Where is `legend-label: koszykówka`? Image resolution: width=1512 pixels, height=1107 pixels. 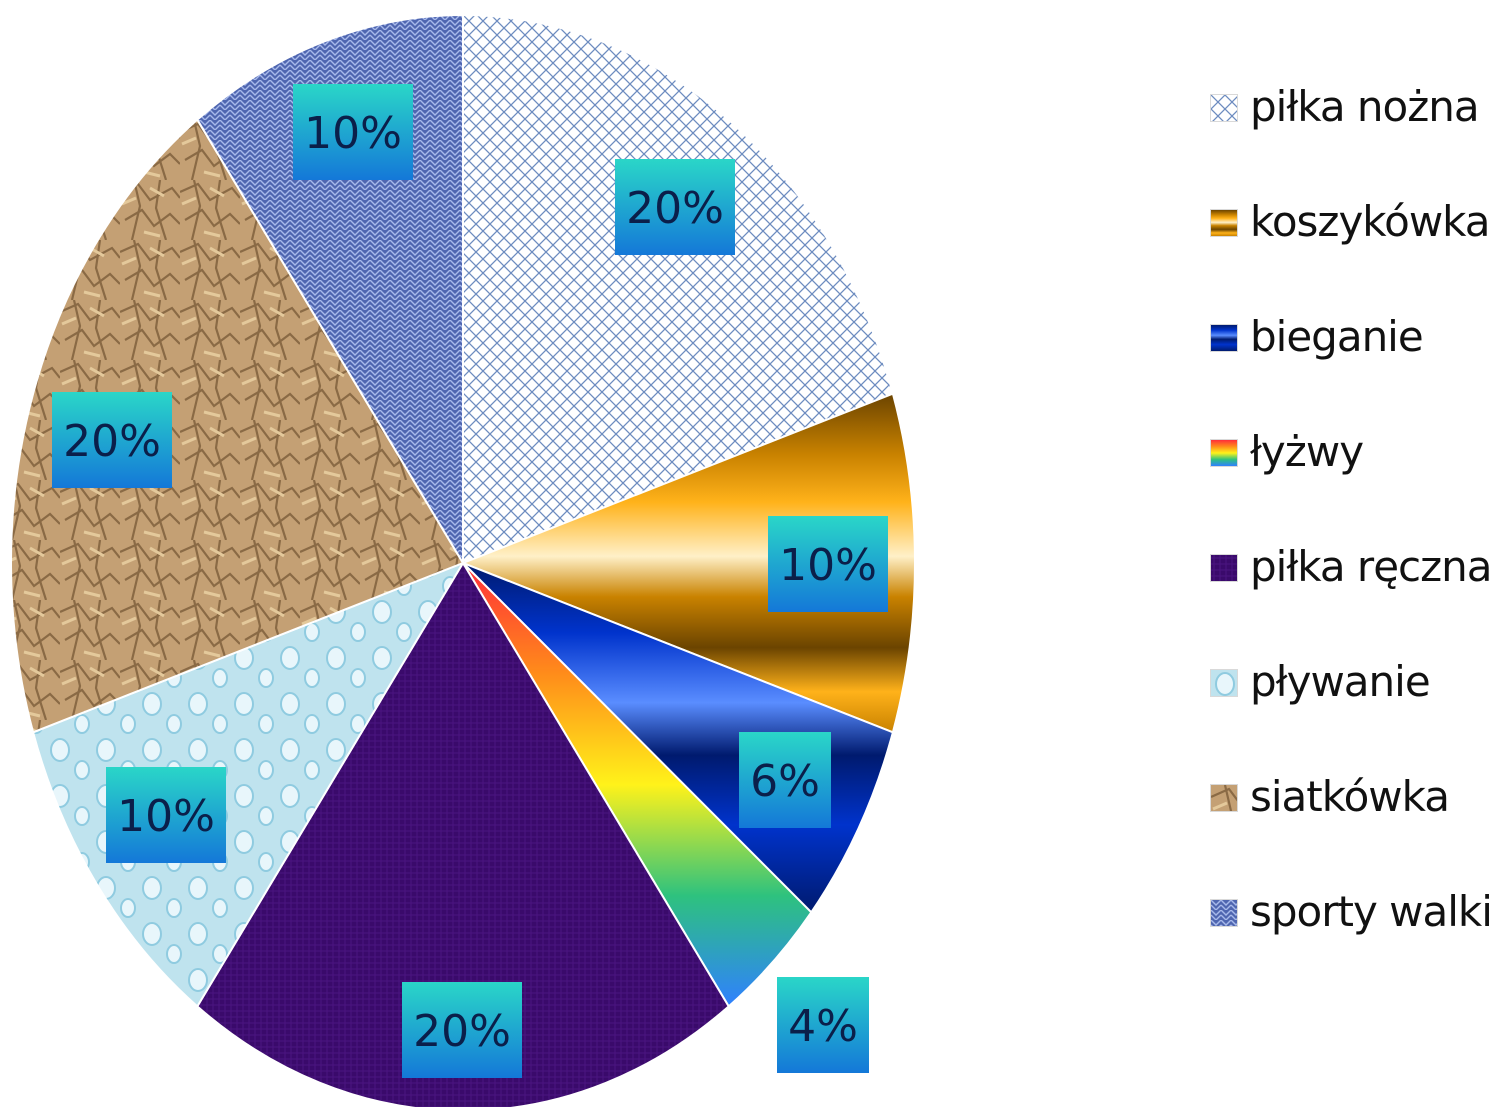
legend-label: koszykówka is located at coordinates (1370, 221).